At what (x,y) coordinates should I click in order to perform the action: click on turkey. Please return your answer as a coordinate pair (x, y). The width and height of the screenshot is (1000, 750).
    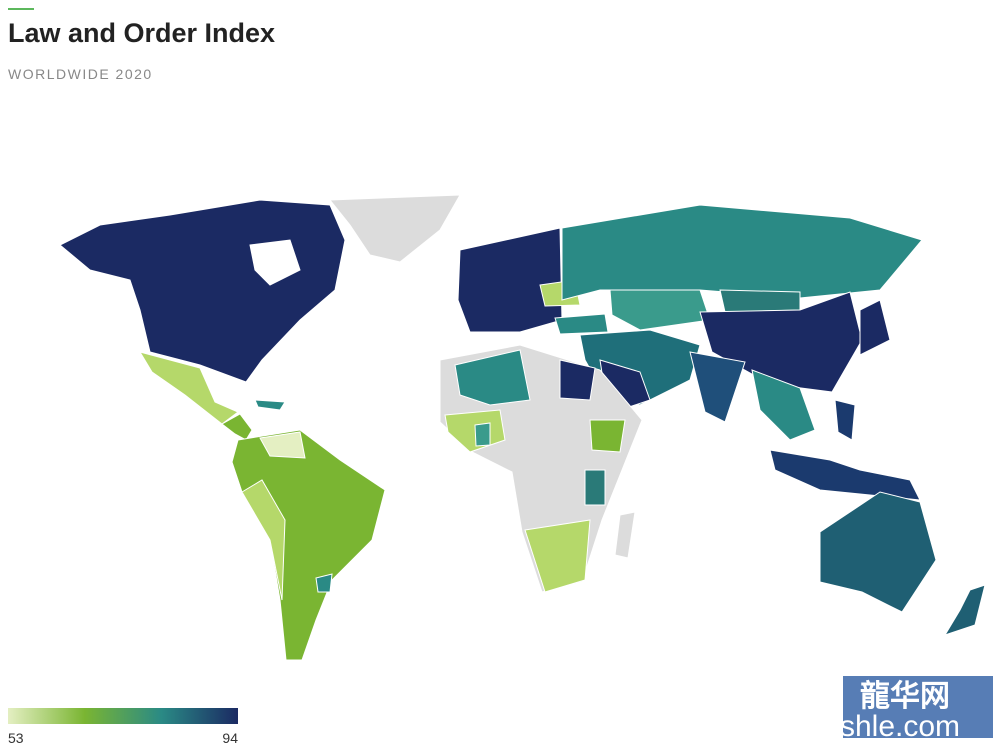
    Looking at the image, I should click on (581, 324).